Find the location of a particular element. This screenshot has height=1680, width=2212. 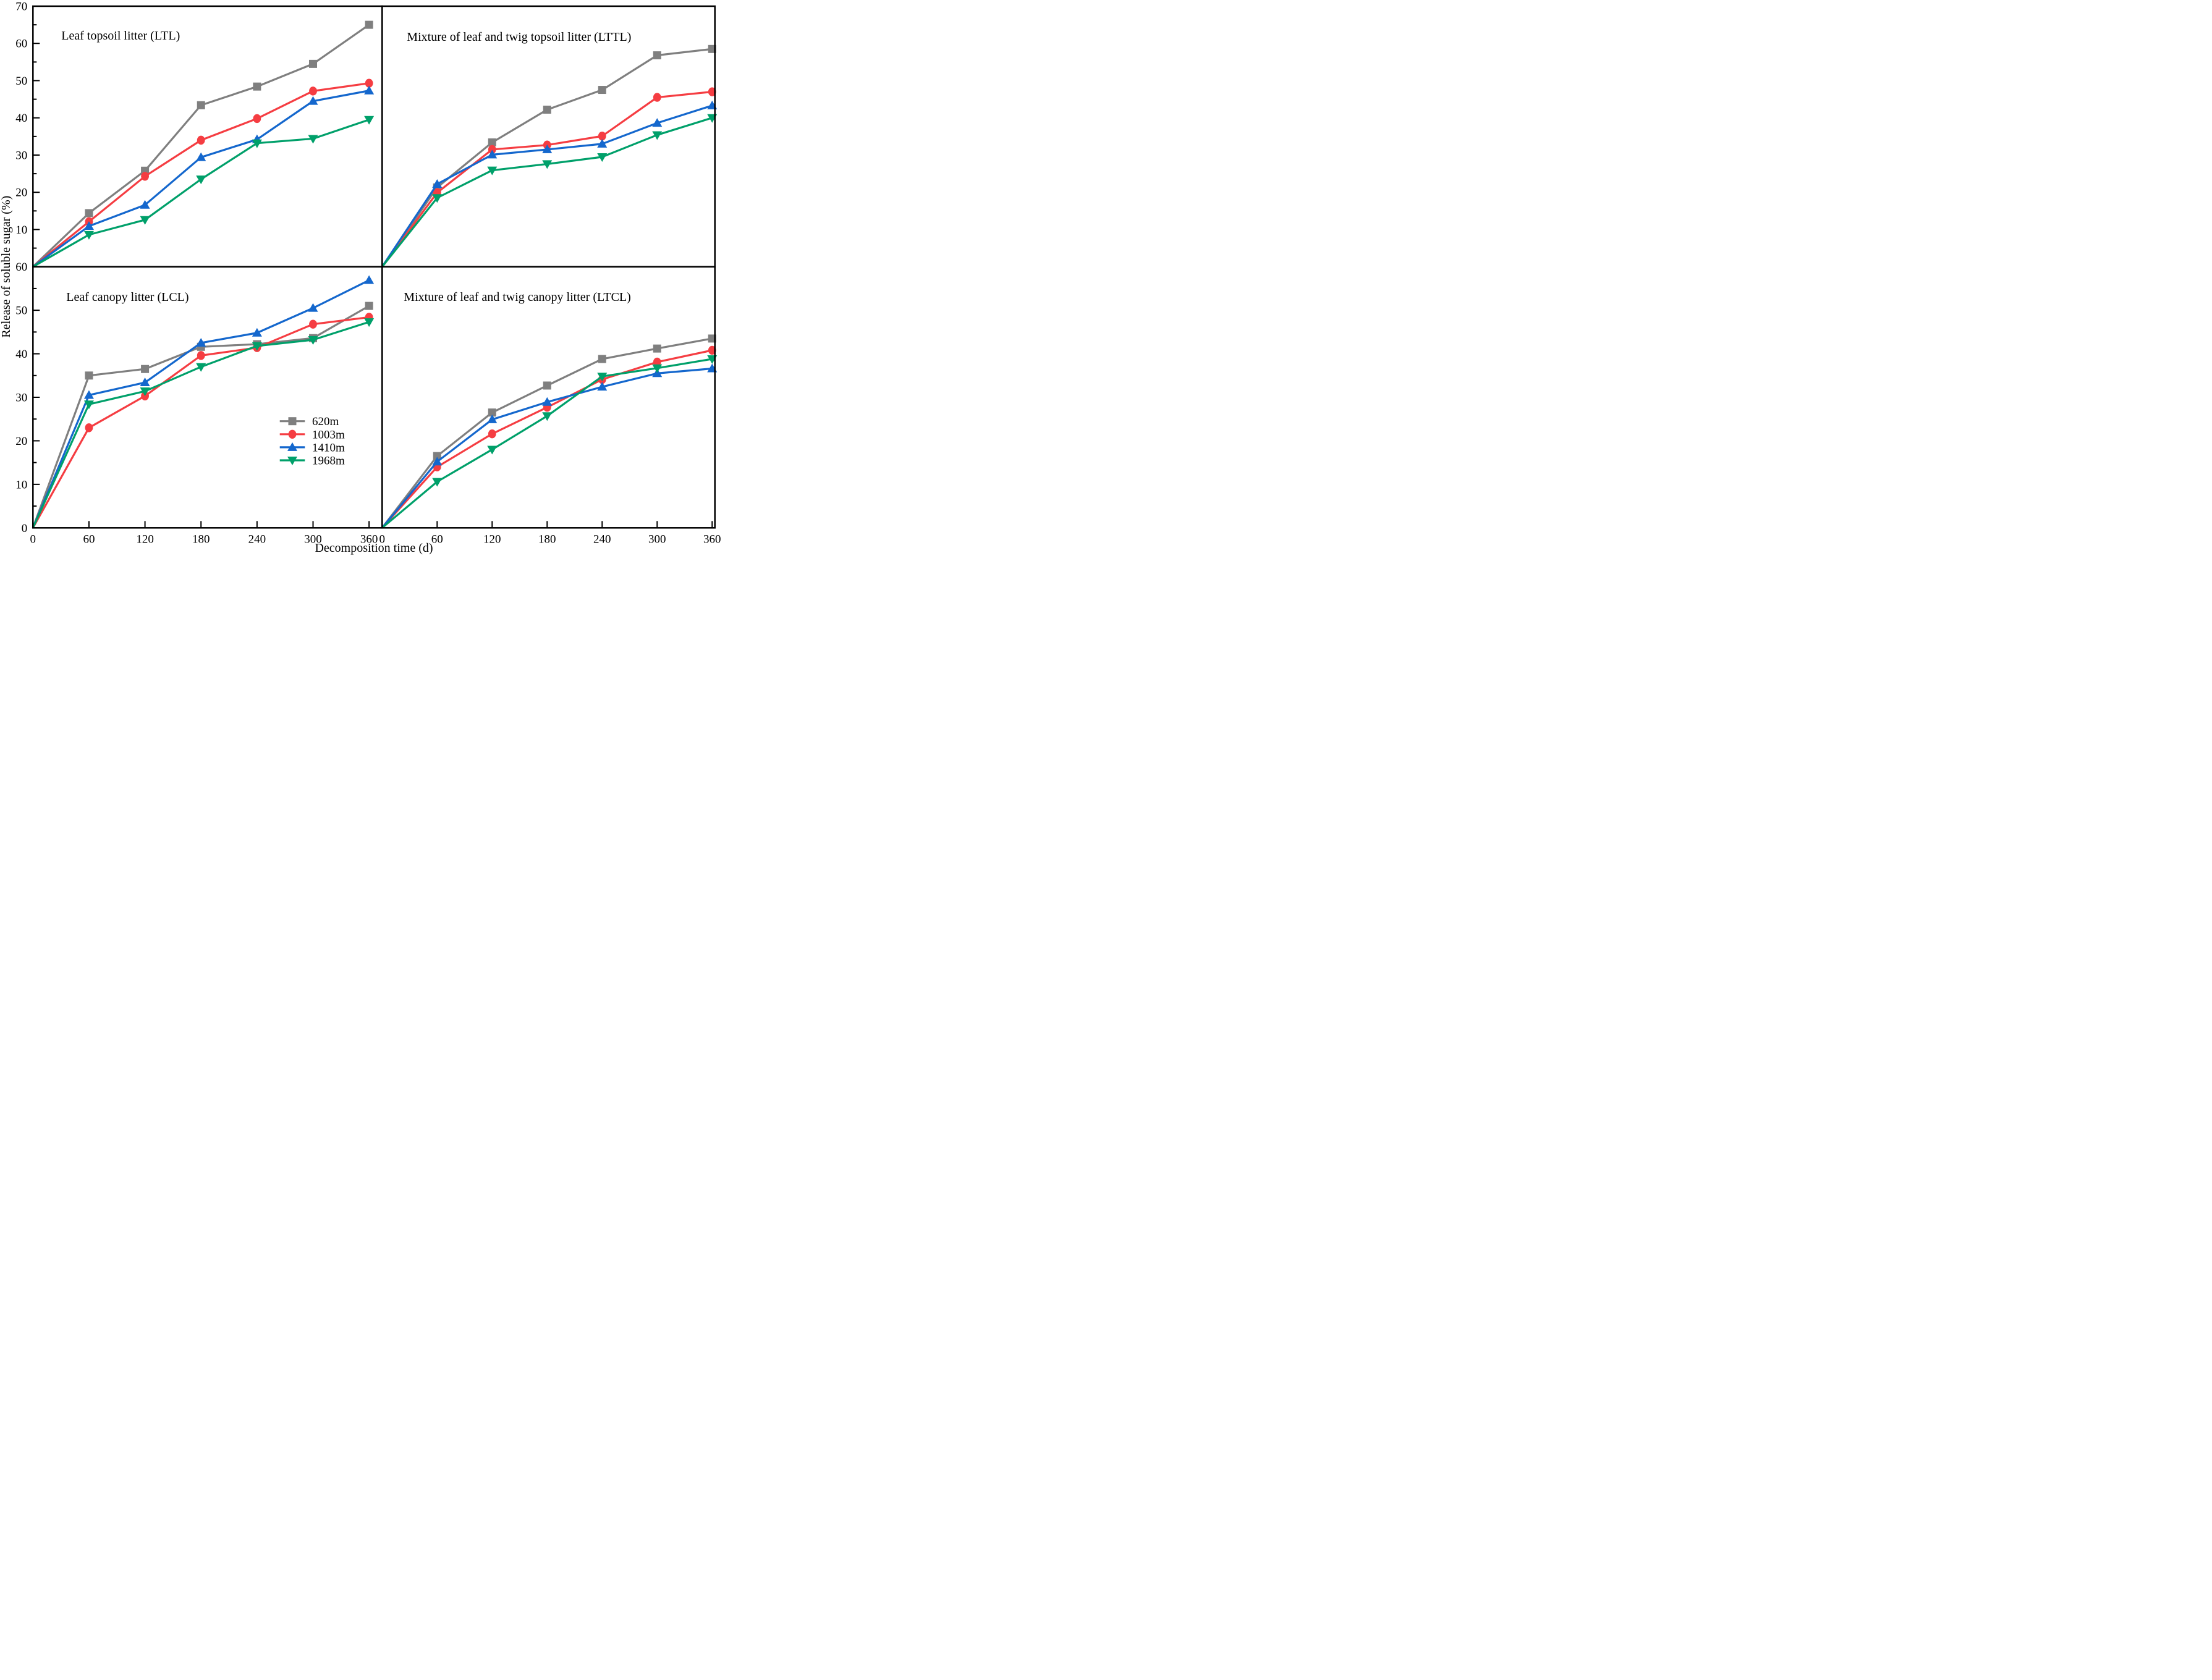

x-tick-label: 240 is located at coordinates (602, 539).